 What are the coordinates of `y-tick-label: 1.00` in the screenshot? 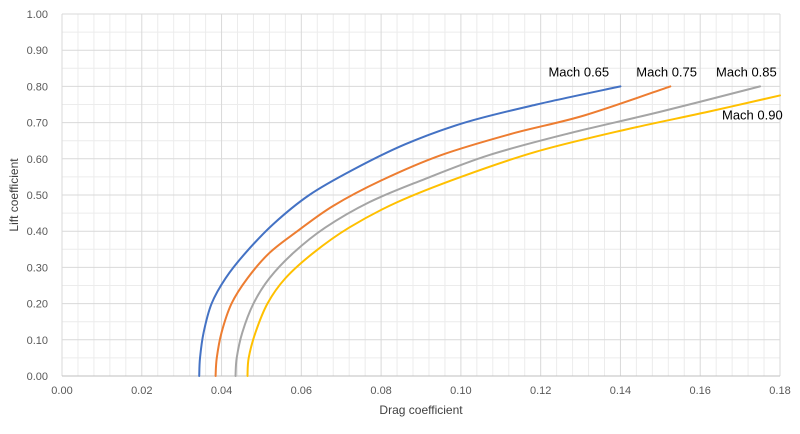 It's located at (37, 15).